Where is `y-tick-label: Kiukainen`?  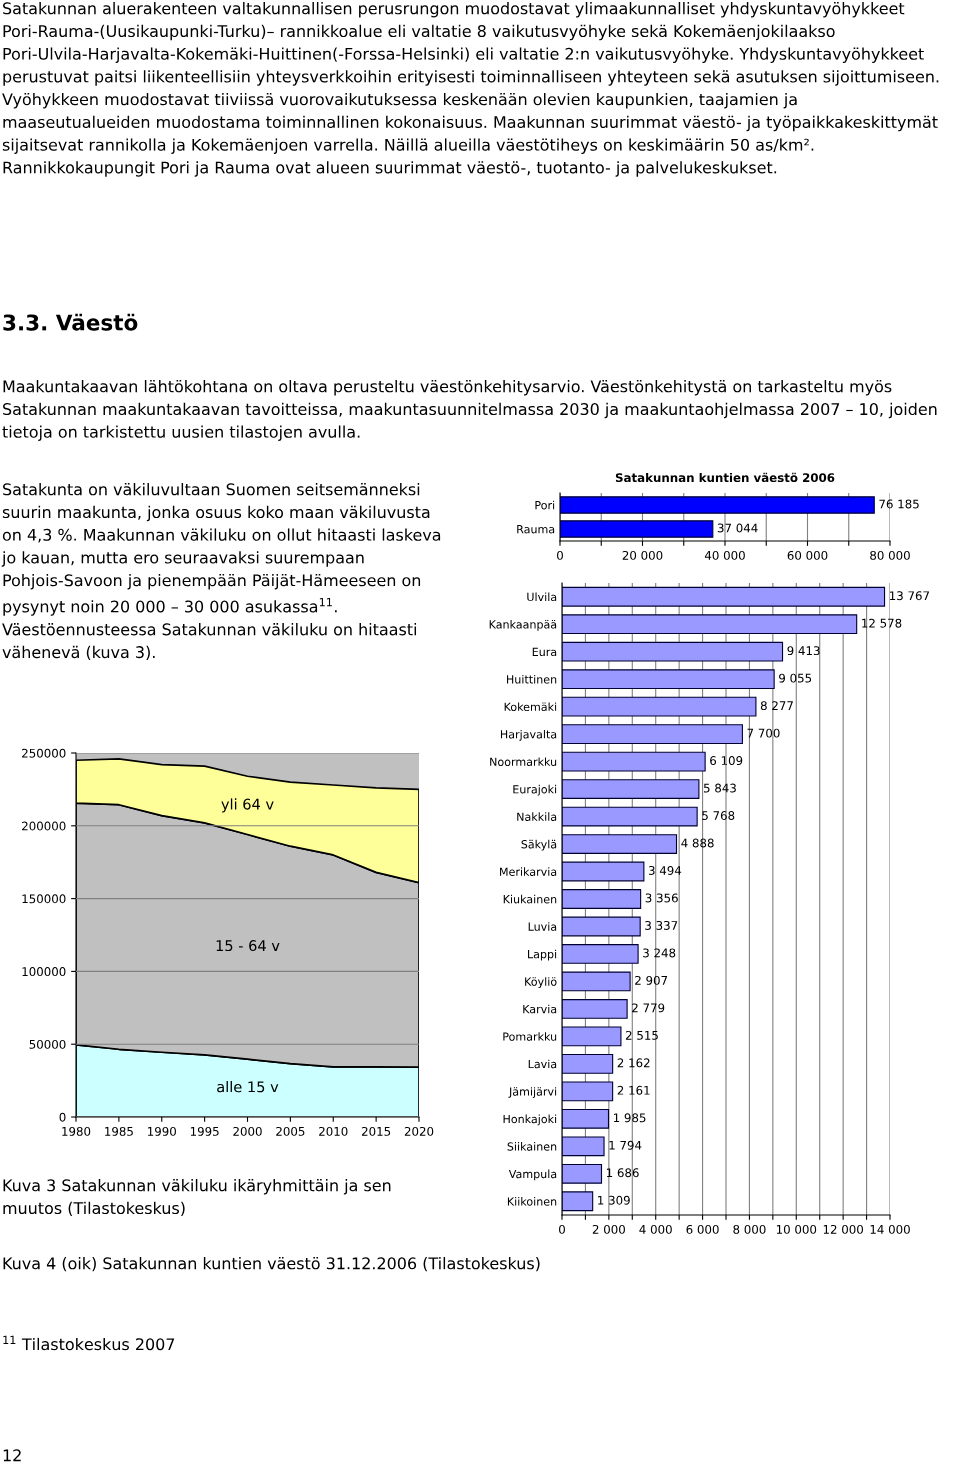
y-tick-label: Kiukainen is located at coordinates (530, 899).